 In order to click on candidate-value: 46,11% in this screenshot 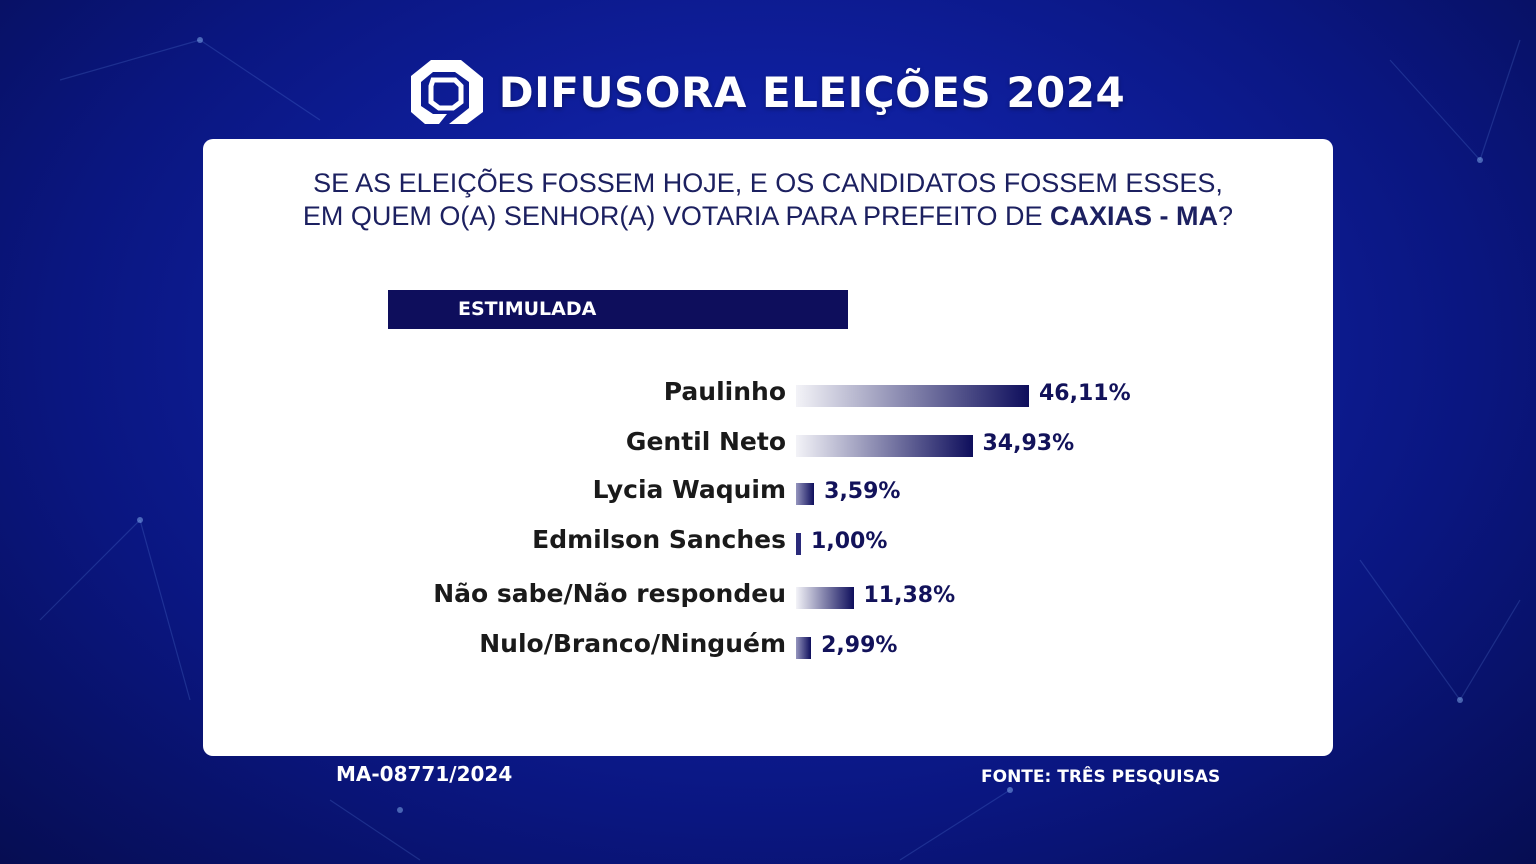, I will do `click(1085, 393)`.